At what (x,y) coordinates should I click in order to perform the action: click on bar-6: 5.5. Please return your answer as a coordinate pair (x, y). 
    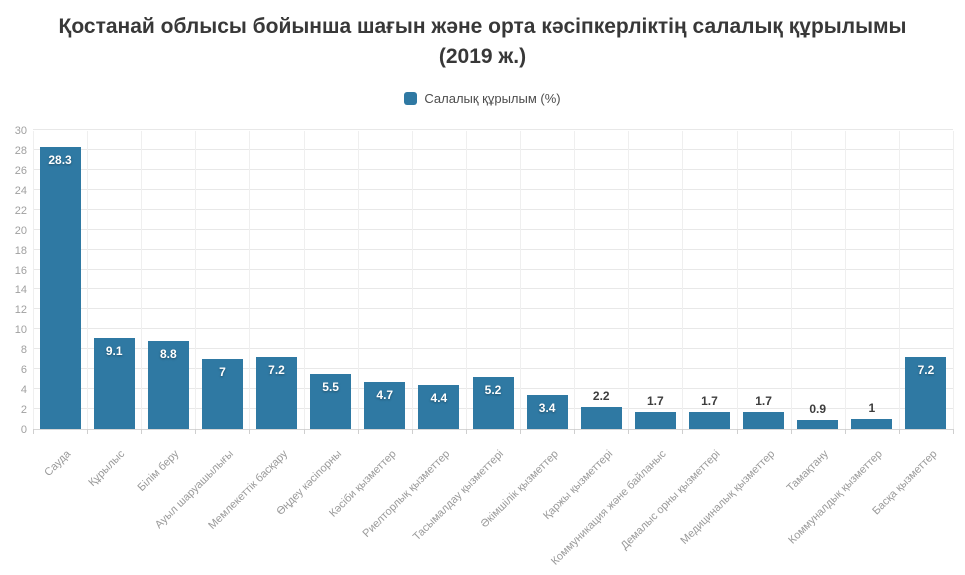
    Looking at the image, I should click on (331, 401).